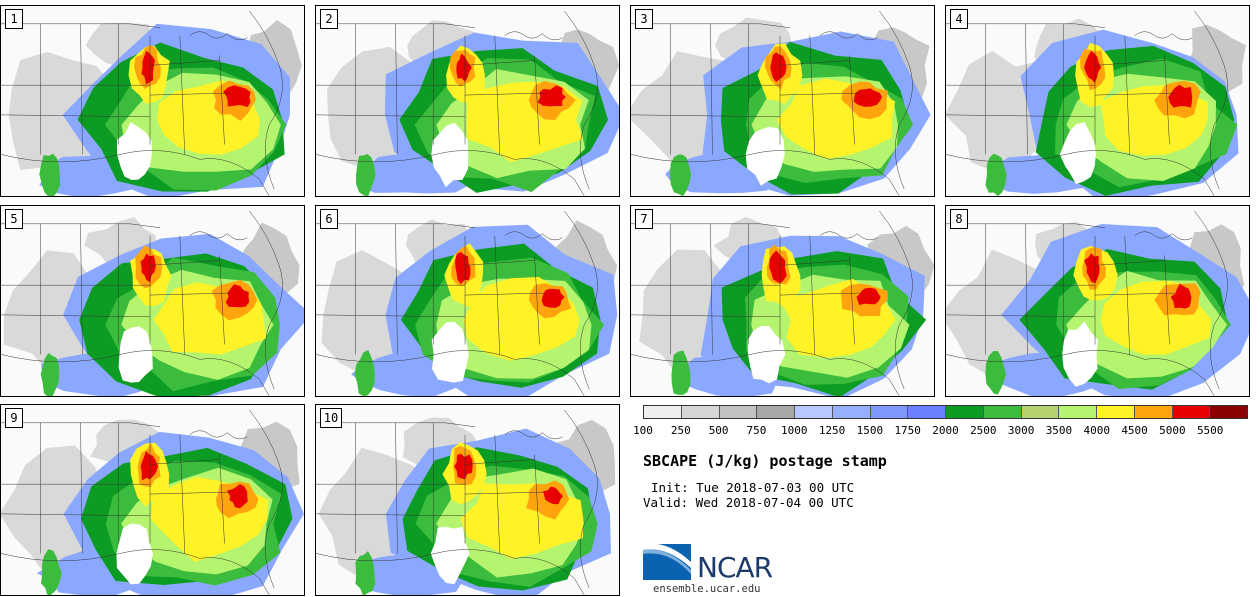  What do you see at coordinates (1210, 430) in the screenshot?
I see `colorbar-tick-label: 5500` at bounding box center [1210, 430].